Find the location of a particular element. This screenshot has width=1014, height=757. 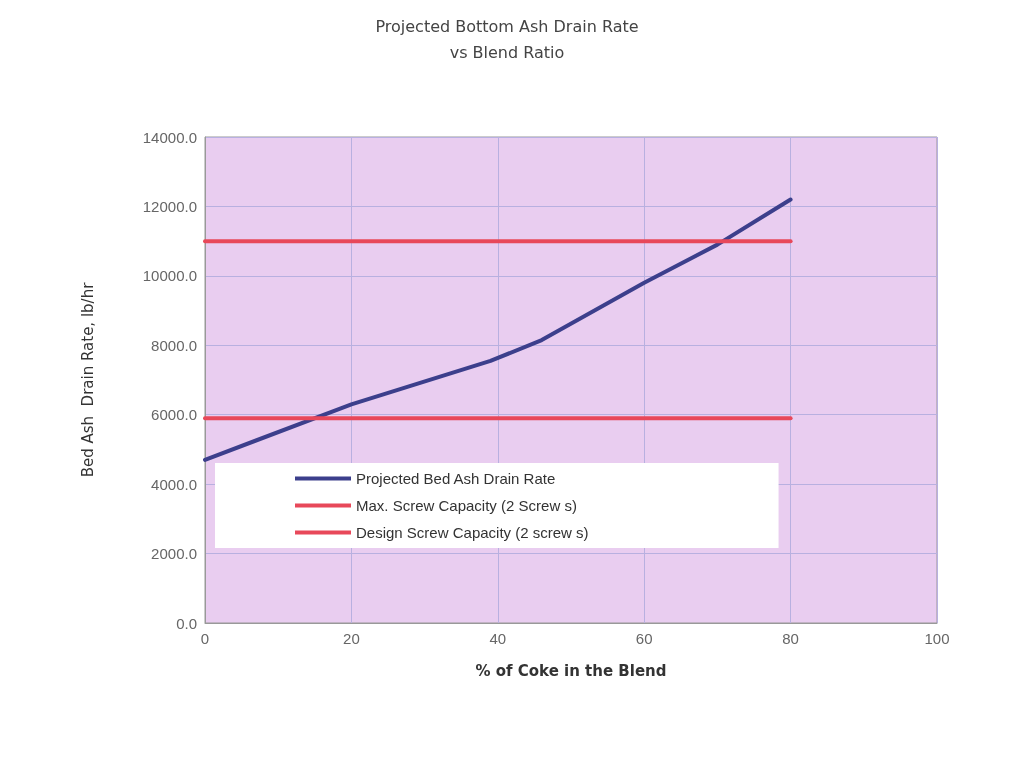

x-axis-title: % of Coke in the Blend is located at coordinates (571, 670).